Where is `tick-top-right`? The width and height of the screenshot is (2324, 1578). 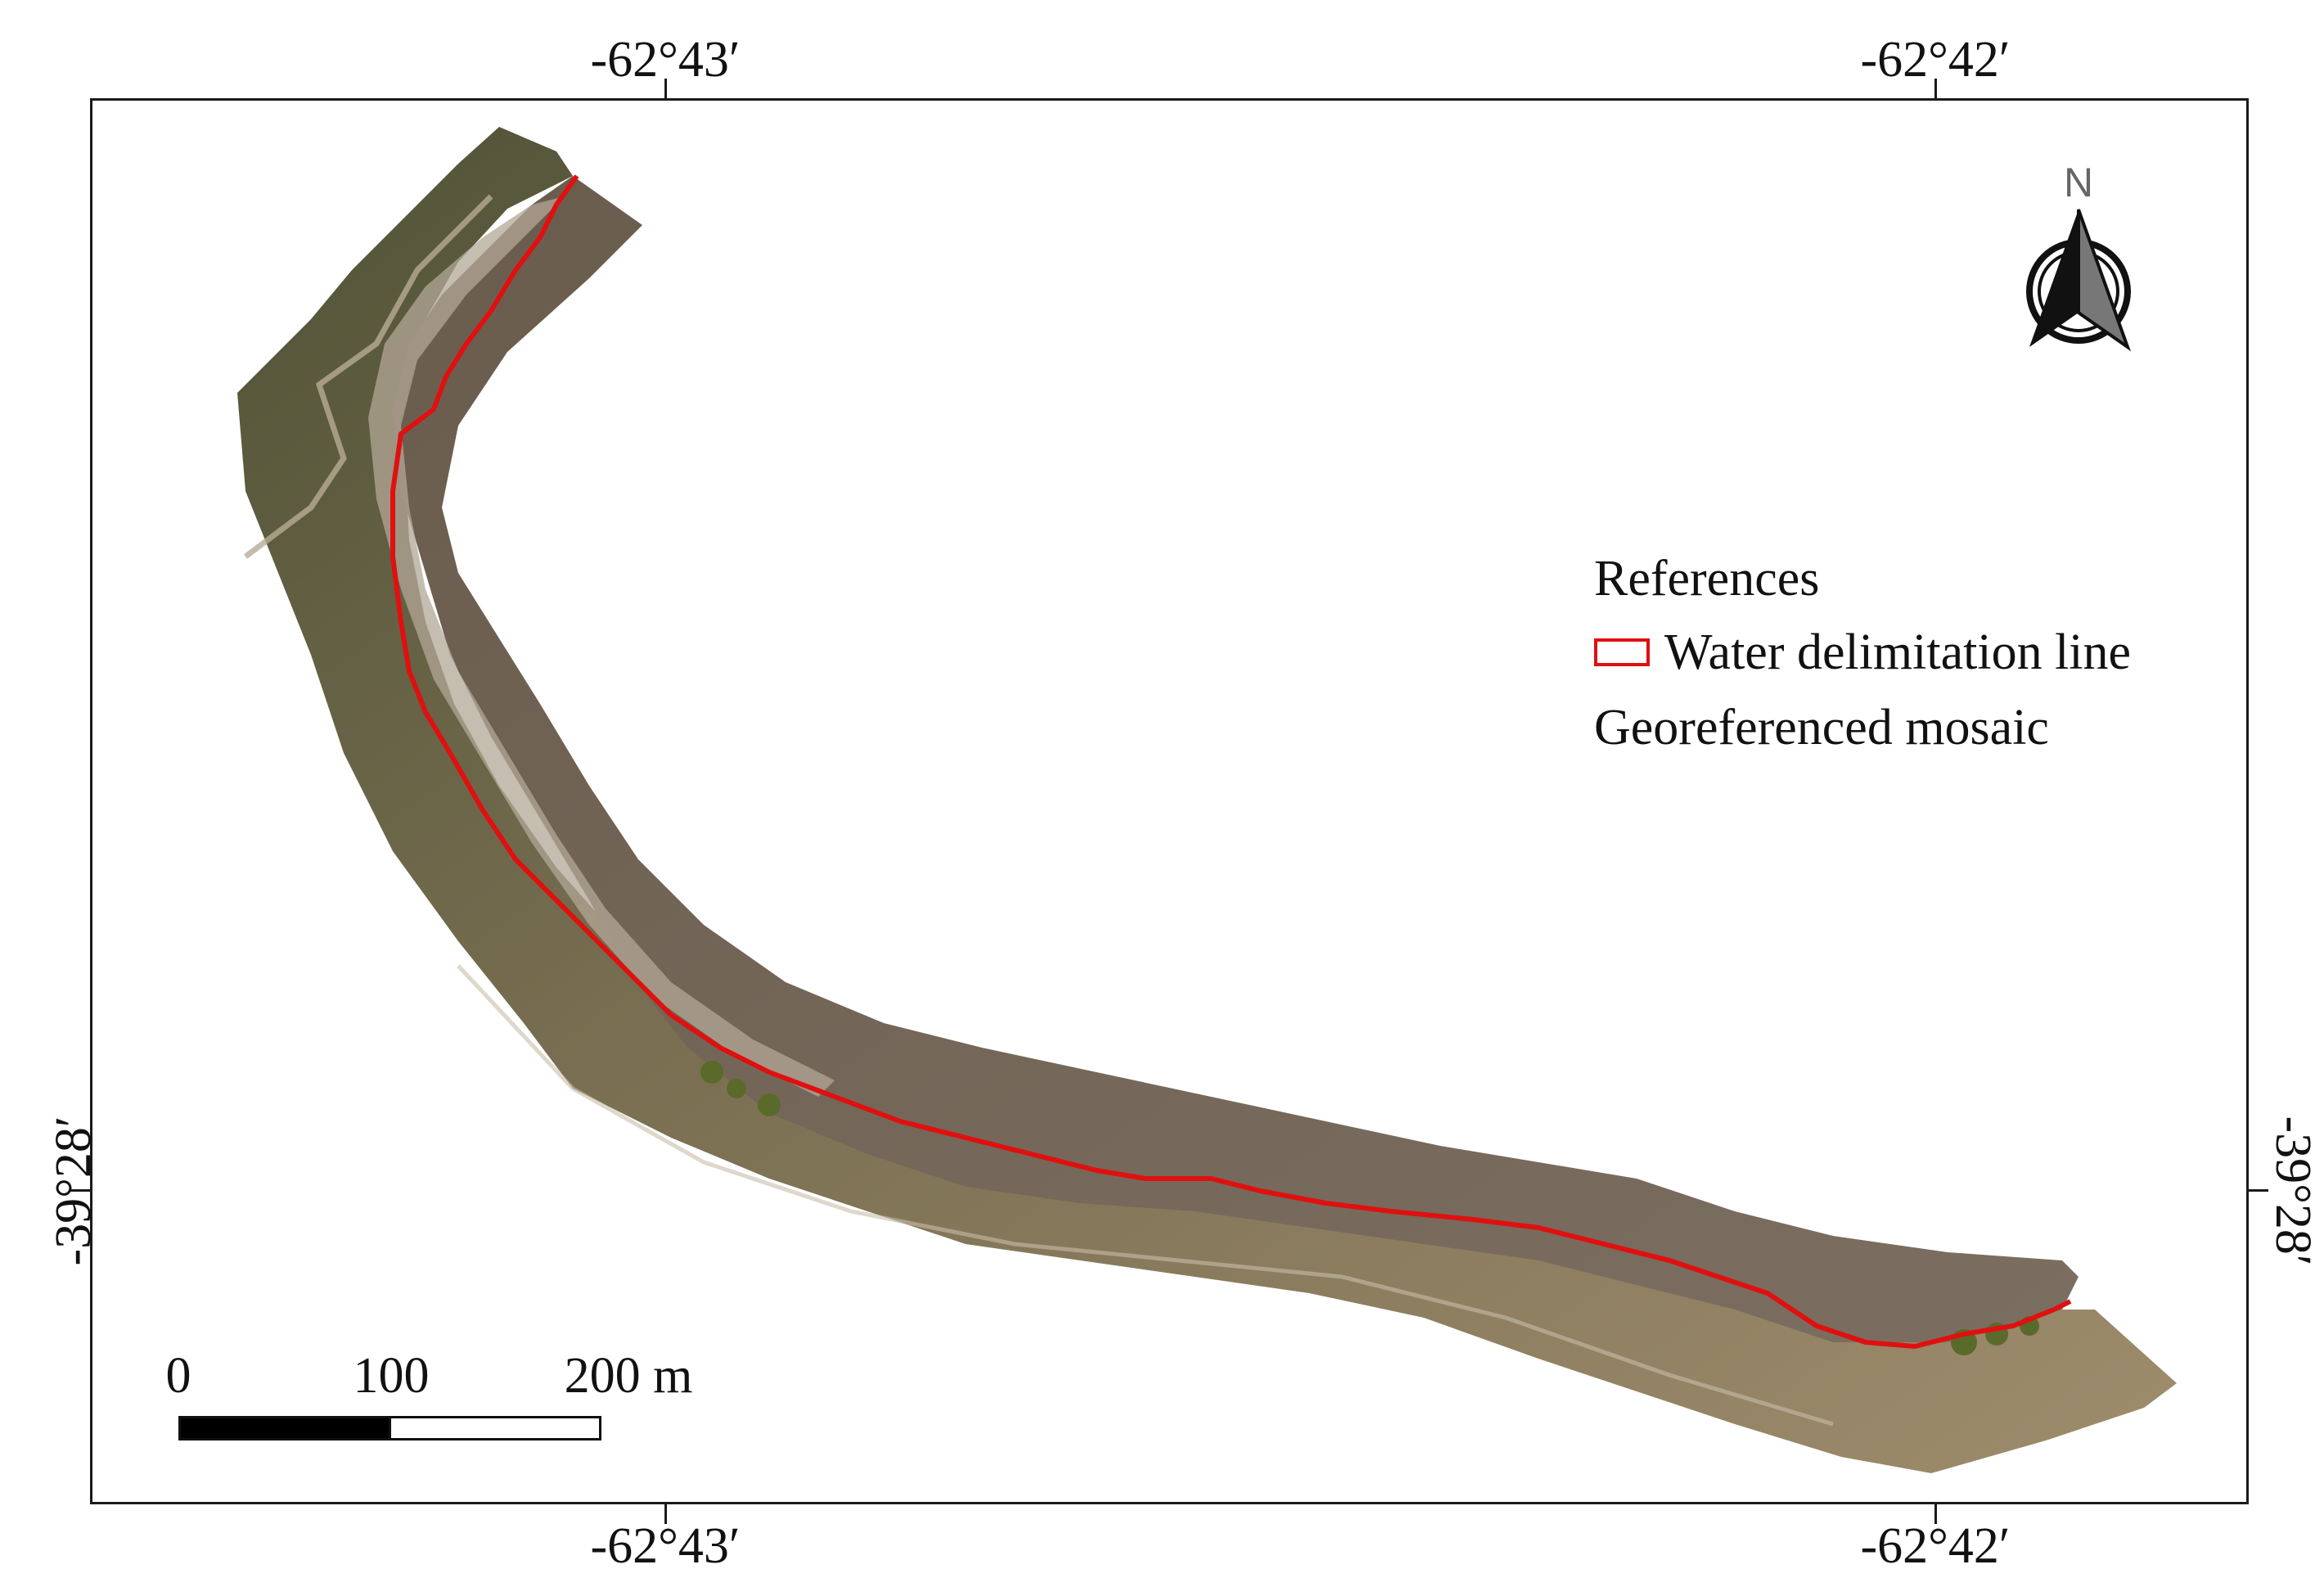
tick-top-right is located at coordinates (1936, 89).